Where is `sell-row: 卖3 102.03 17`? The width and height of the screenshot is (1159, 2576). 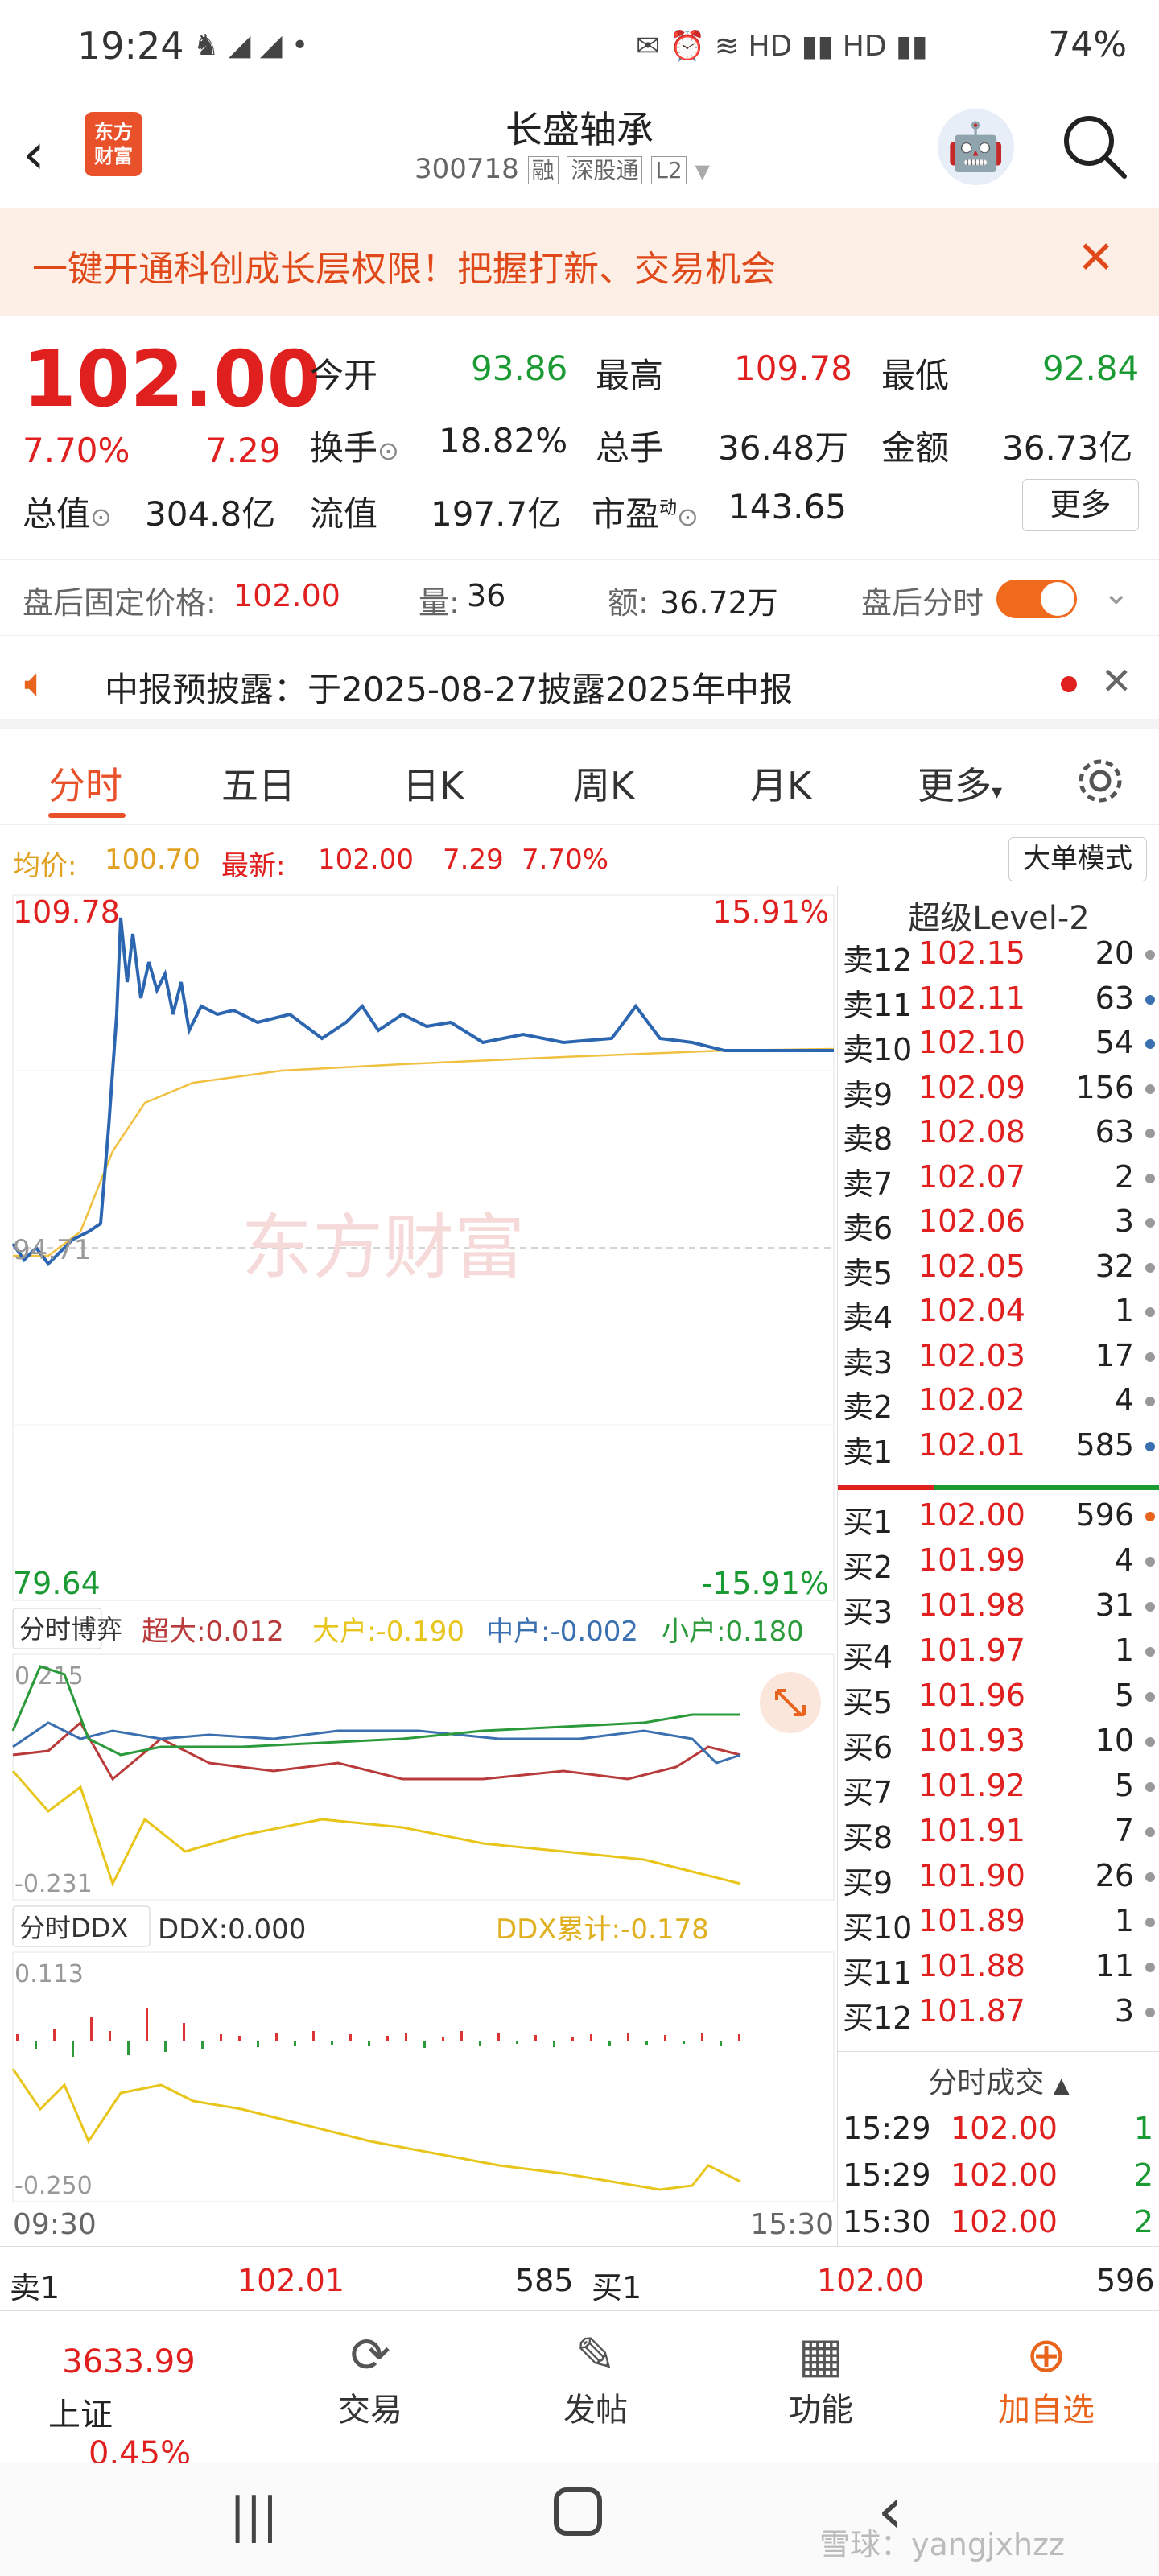 sell-row: 卖3 102.03 17 is located at coordinates (998, 1360).